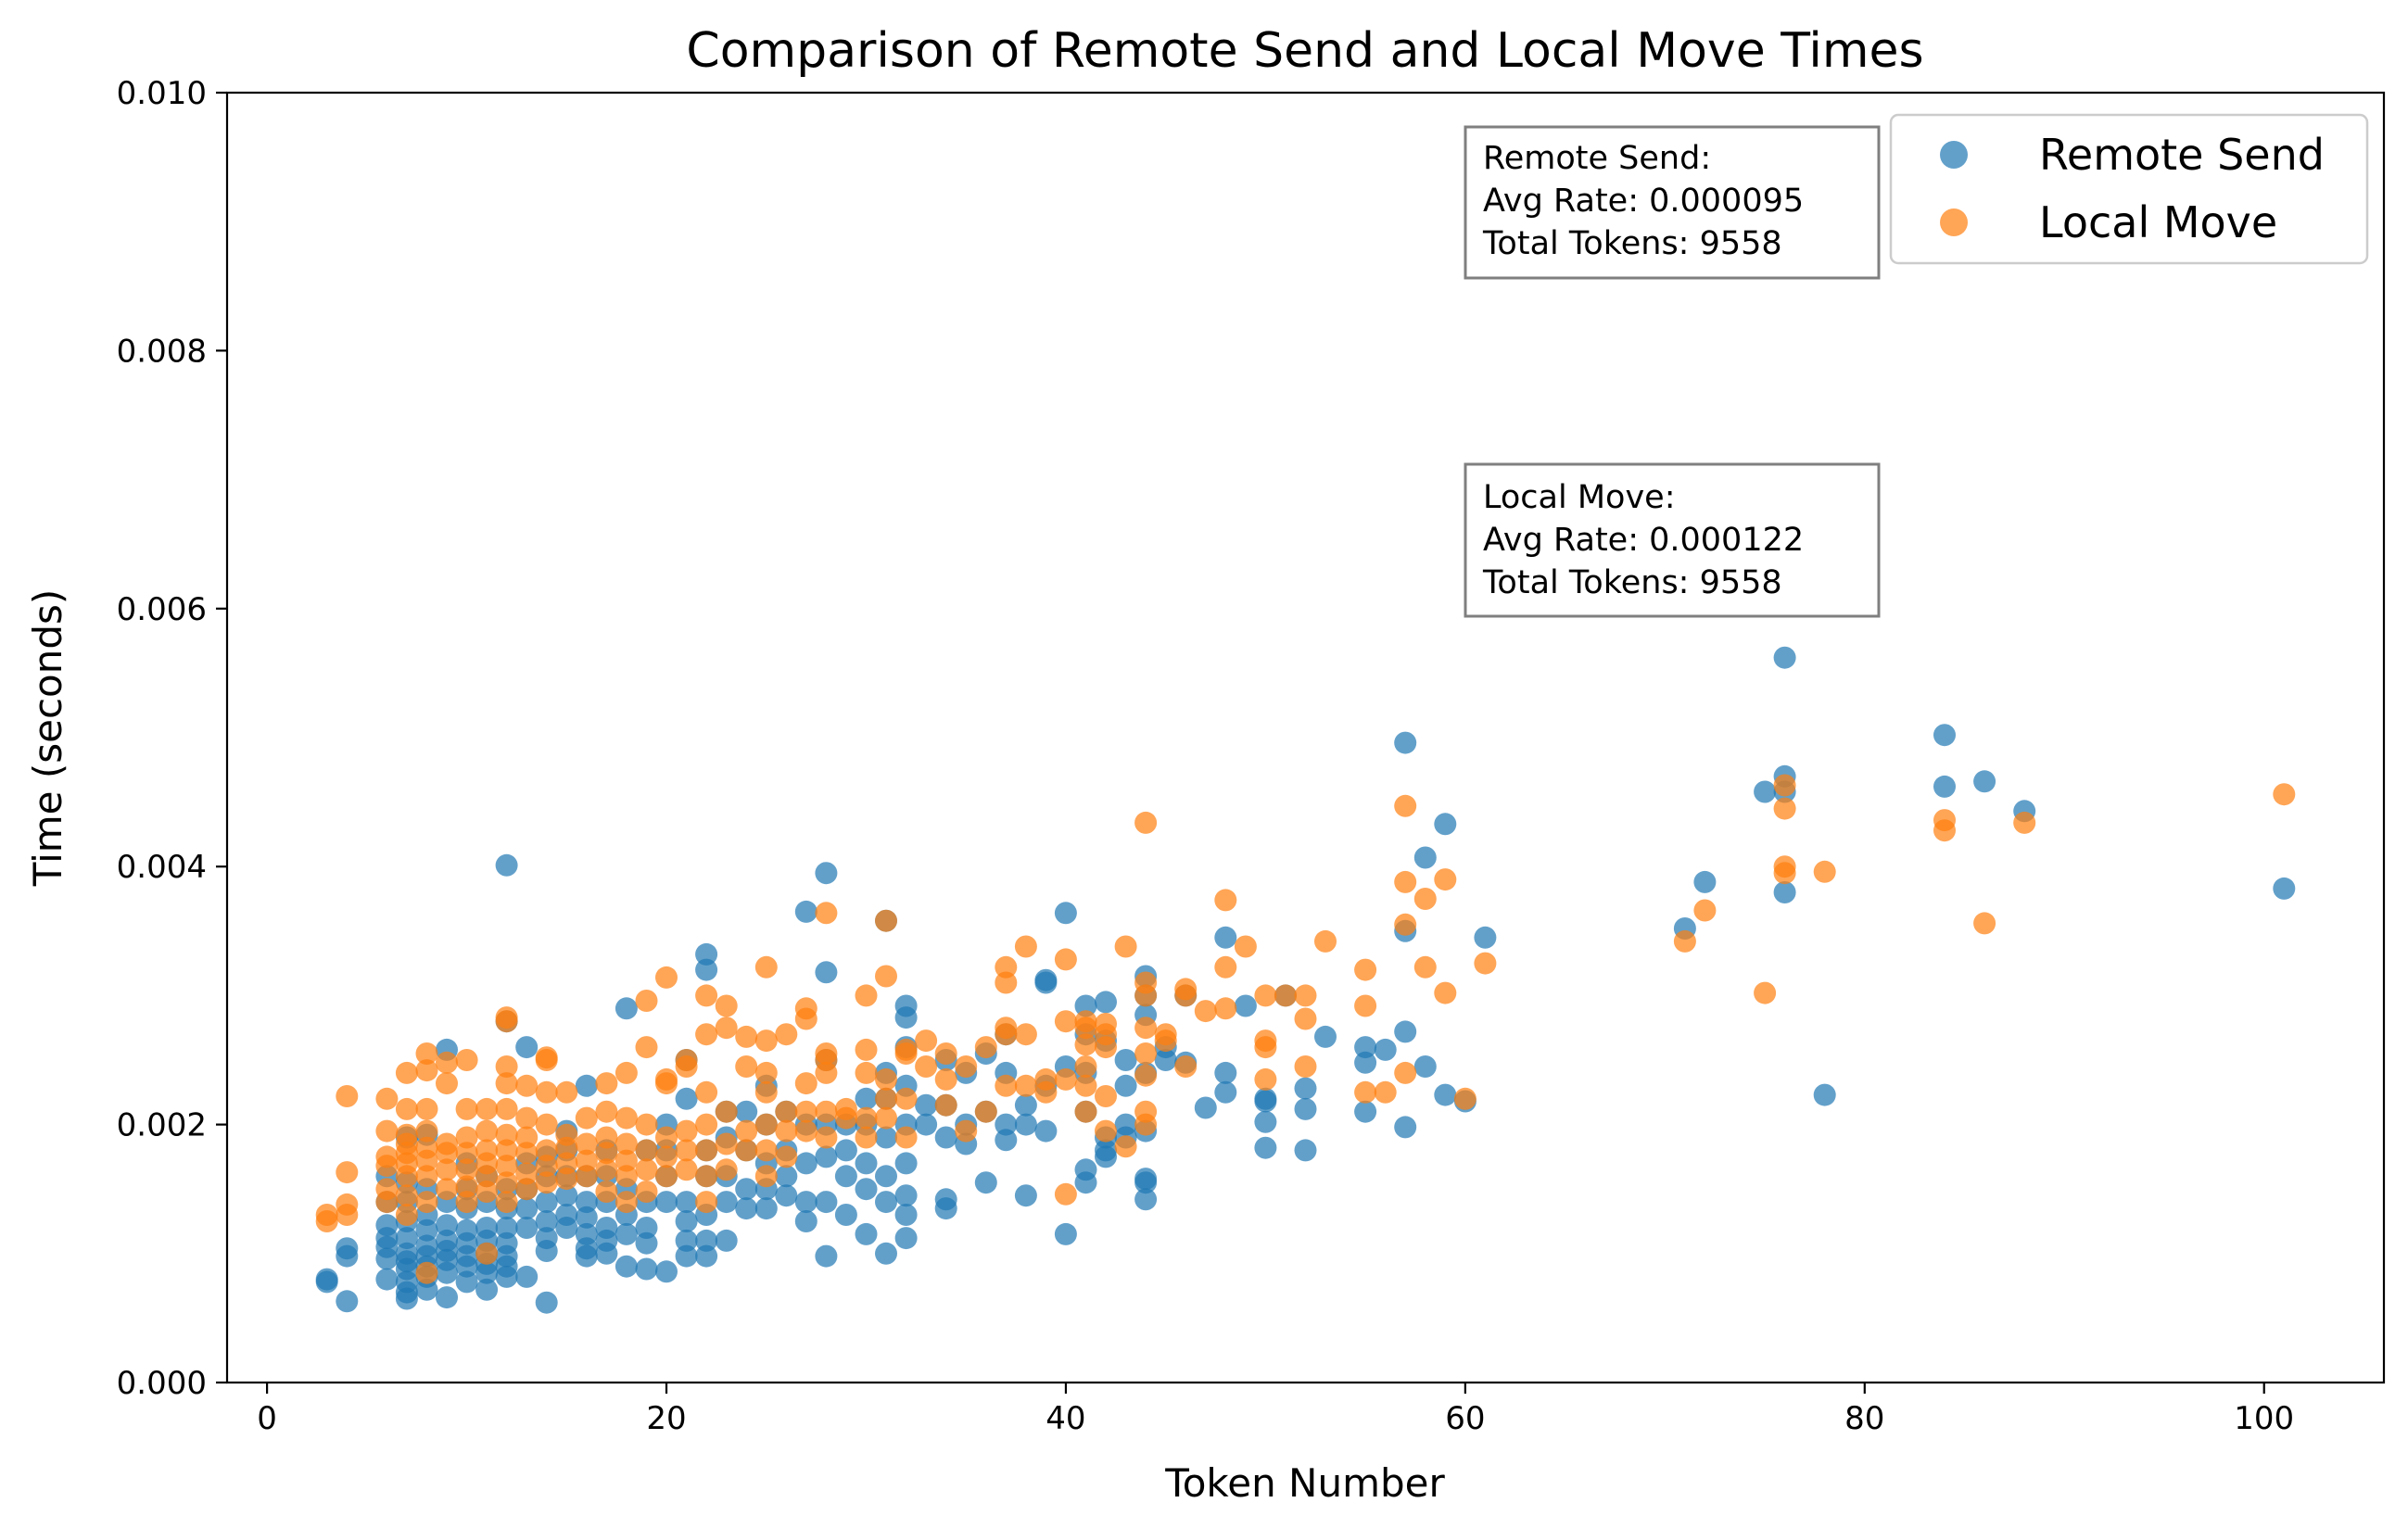  I want to click on annotation-line: Local Move:, so click(1579, 498).